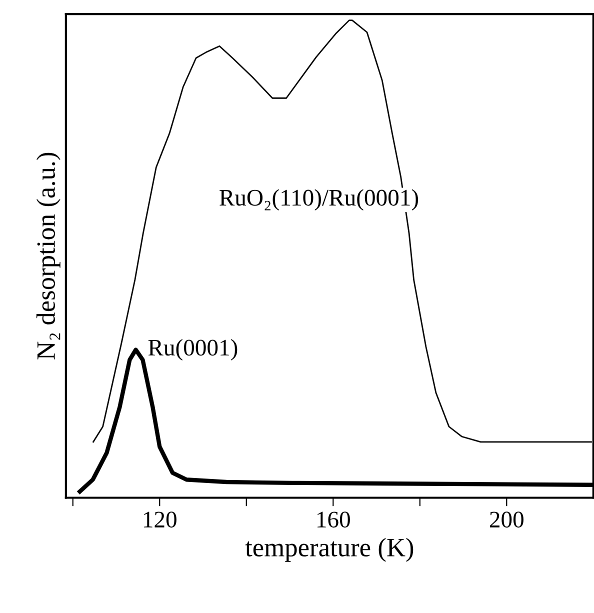 The width and height of the screenshot is (594, 613). I want to click on series-label: RuO₂(110)/Ru(0001), so click(319, 200).